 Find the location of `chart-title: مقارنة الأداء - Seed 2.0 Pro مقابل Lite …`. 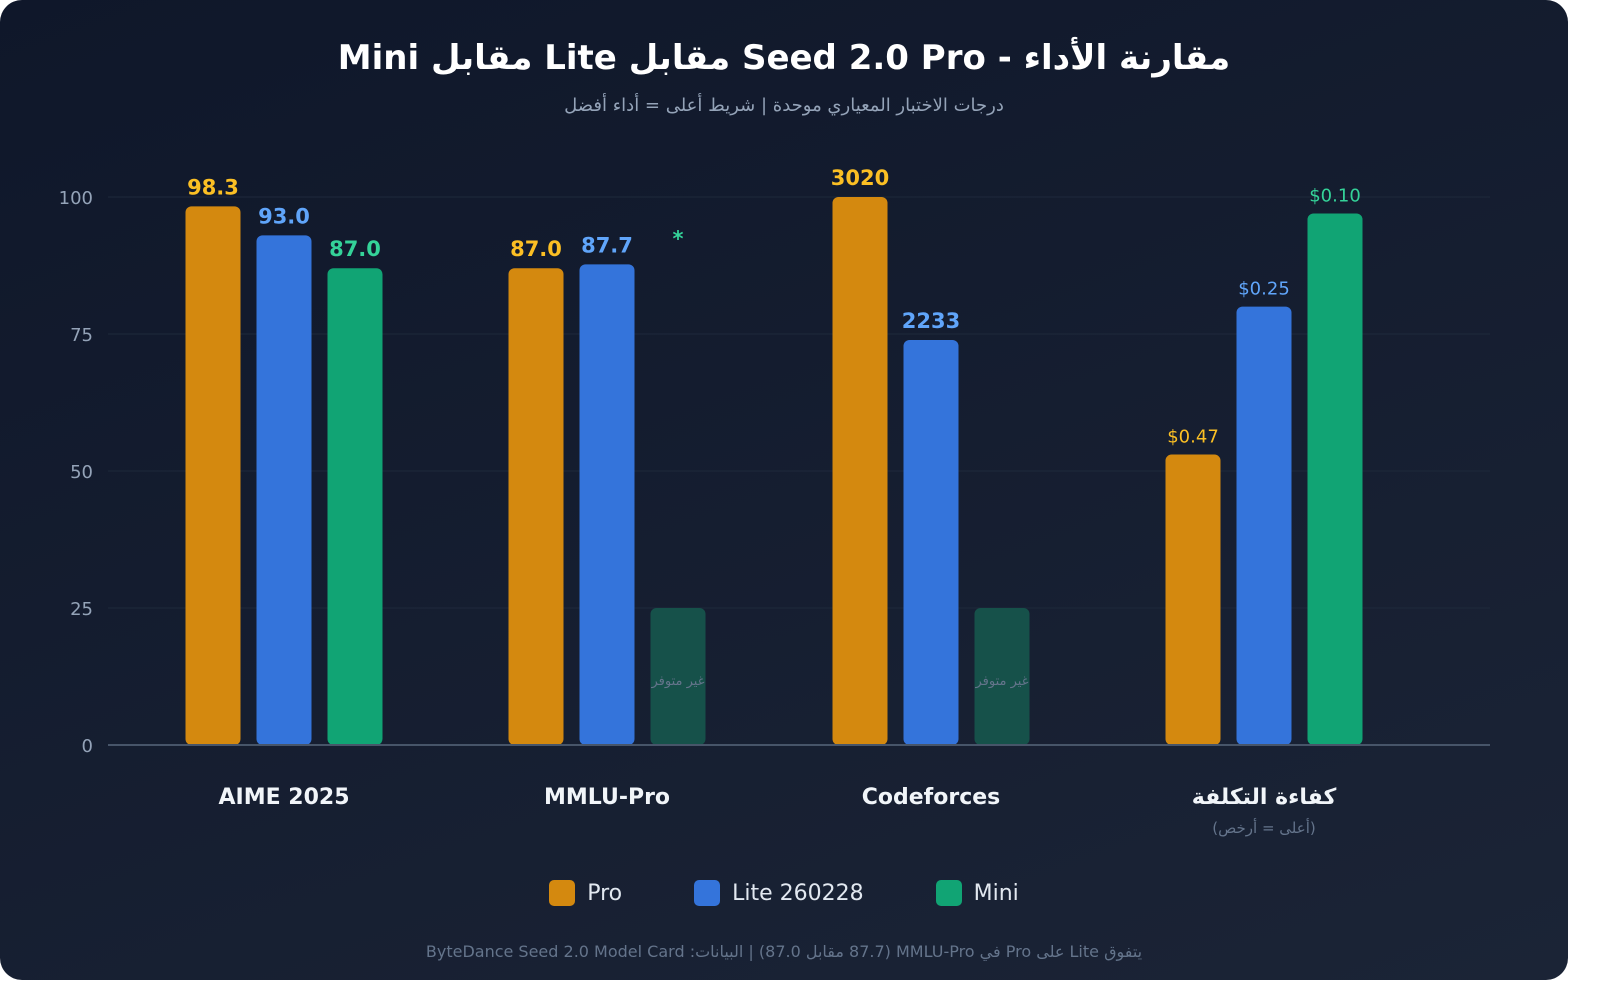

chart-title: مقارنة الأداء - Seed 2.0 Pro مقابل Lite … is located at coordinates (784, 58).